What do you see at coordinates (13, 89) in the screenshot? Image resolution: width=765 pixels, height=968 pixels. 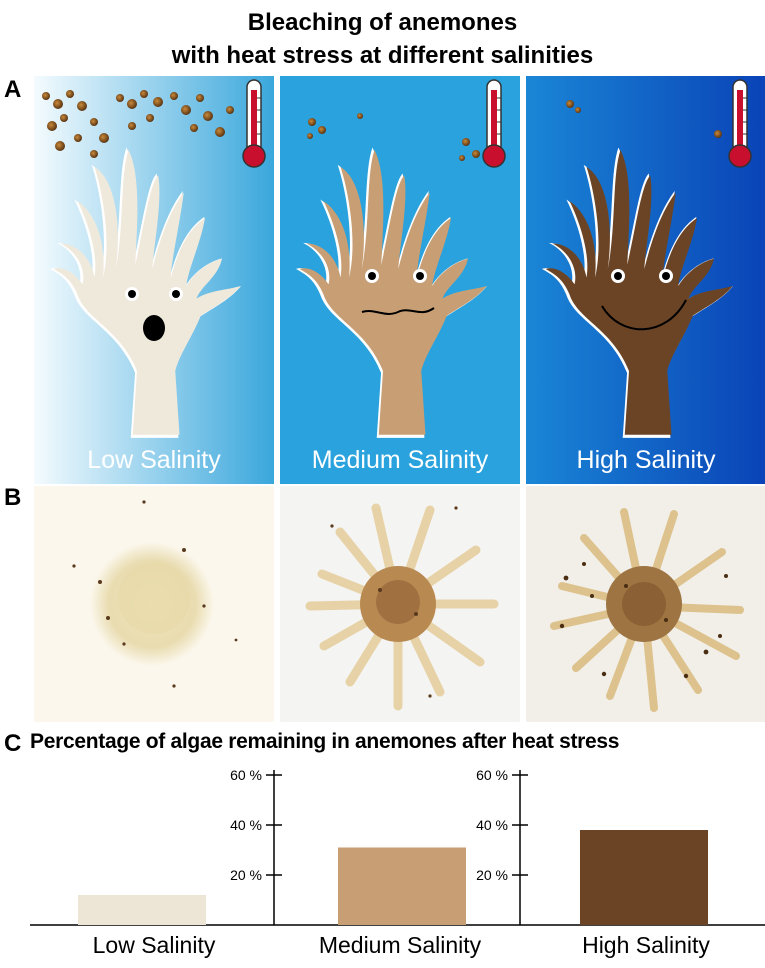 I see `panel-label-a: A` at bounding box center [13, 89].